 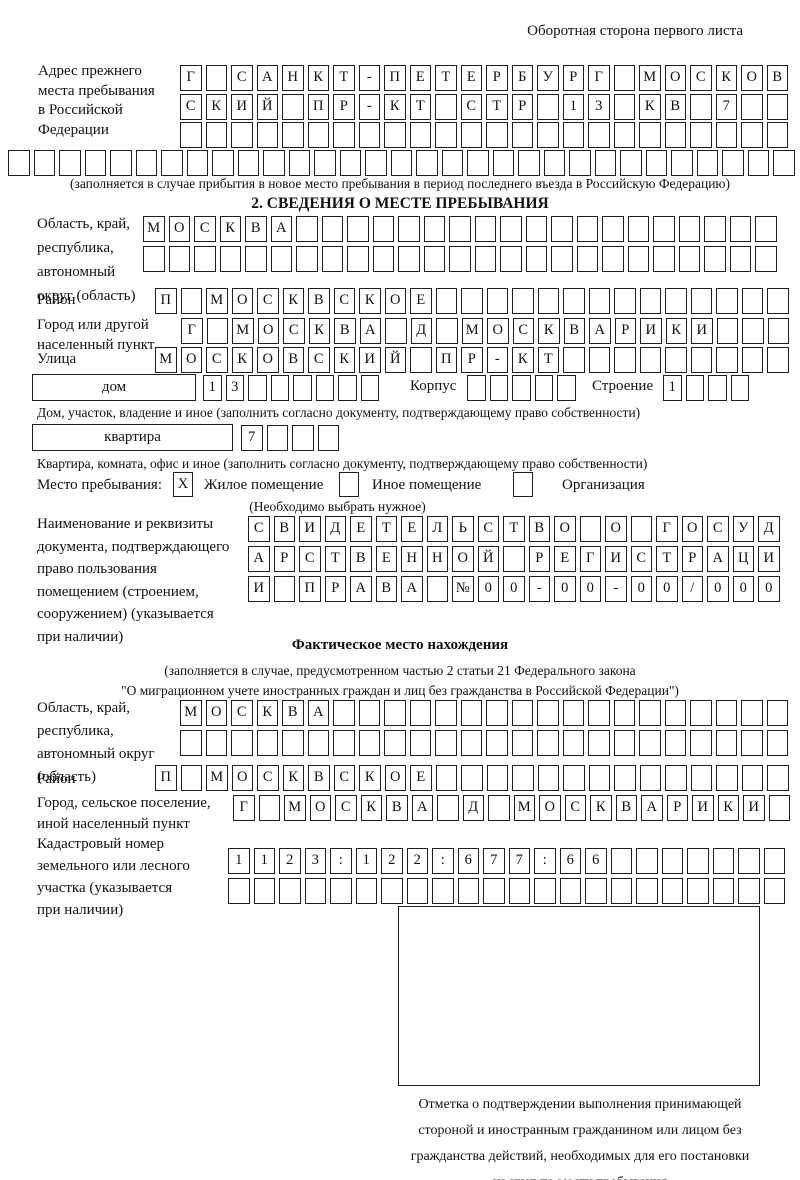 I want to click on char-box: Ц, so click(x=743, y=559).